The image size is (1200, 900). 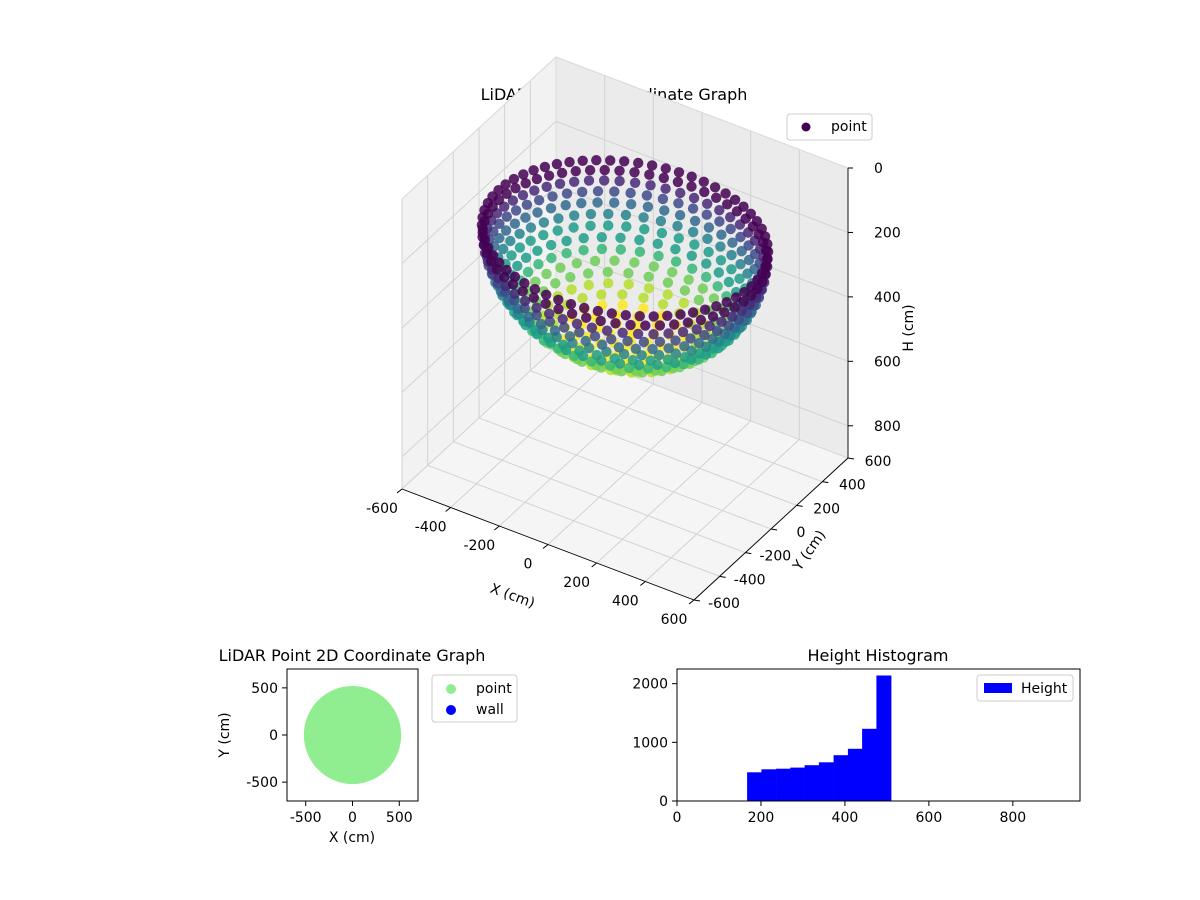 What do you see at coordinates (674, 620) in the screenshot?
I see `chart-3d-x-ticklabel-6: 600` at bounding box center [674, 620].